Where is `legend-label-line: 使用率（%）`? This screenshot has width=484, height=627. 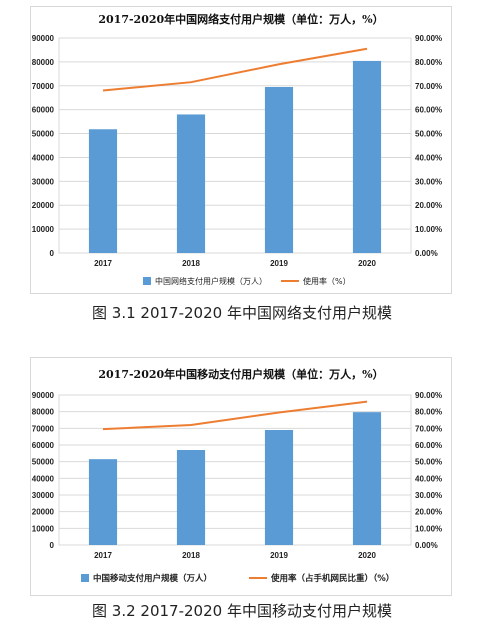 legend-label-line: 使用率（%） is located at coordinates (327, 281).